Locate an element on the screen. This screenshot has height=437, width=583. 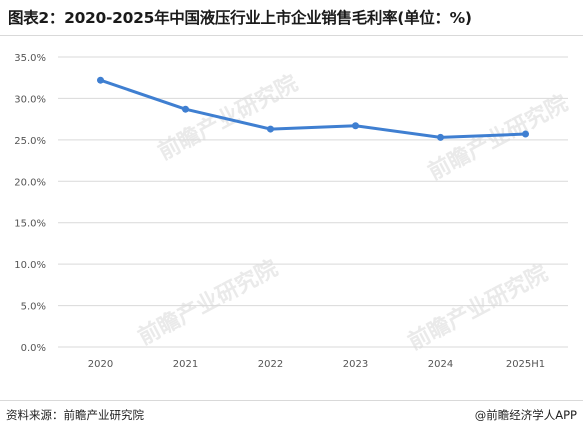
title-divider is located at coordinates (291, 35).